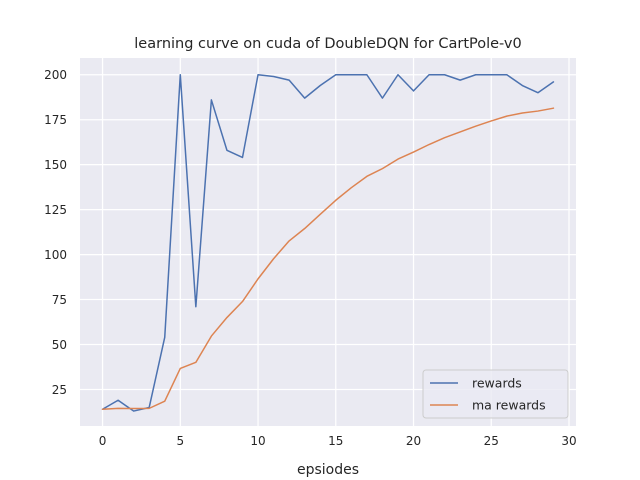 Image resolution: width=640 pixels, height=480 pixels. What do you see at coordinates (55, 120) in the screenshot?
I see `y-tick-label: 175` at bounding box center [55, 120].